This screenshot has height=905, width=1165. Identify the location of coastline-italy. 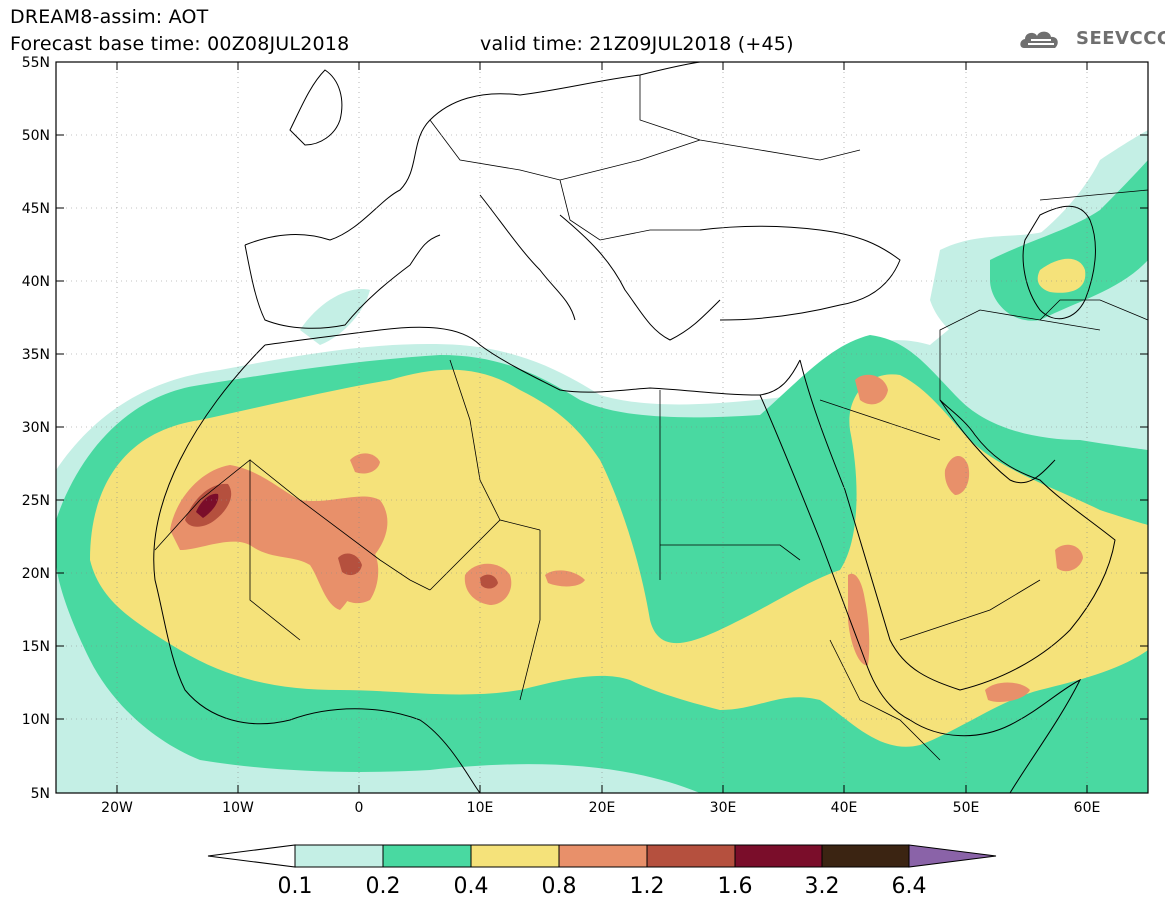
(527, 257).